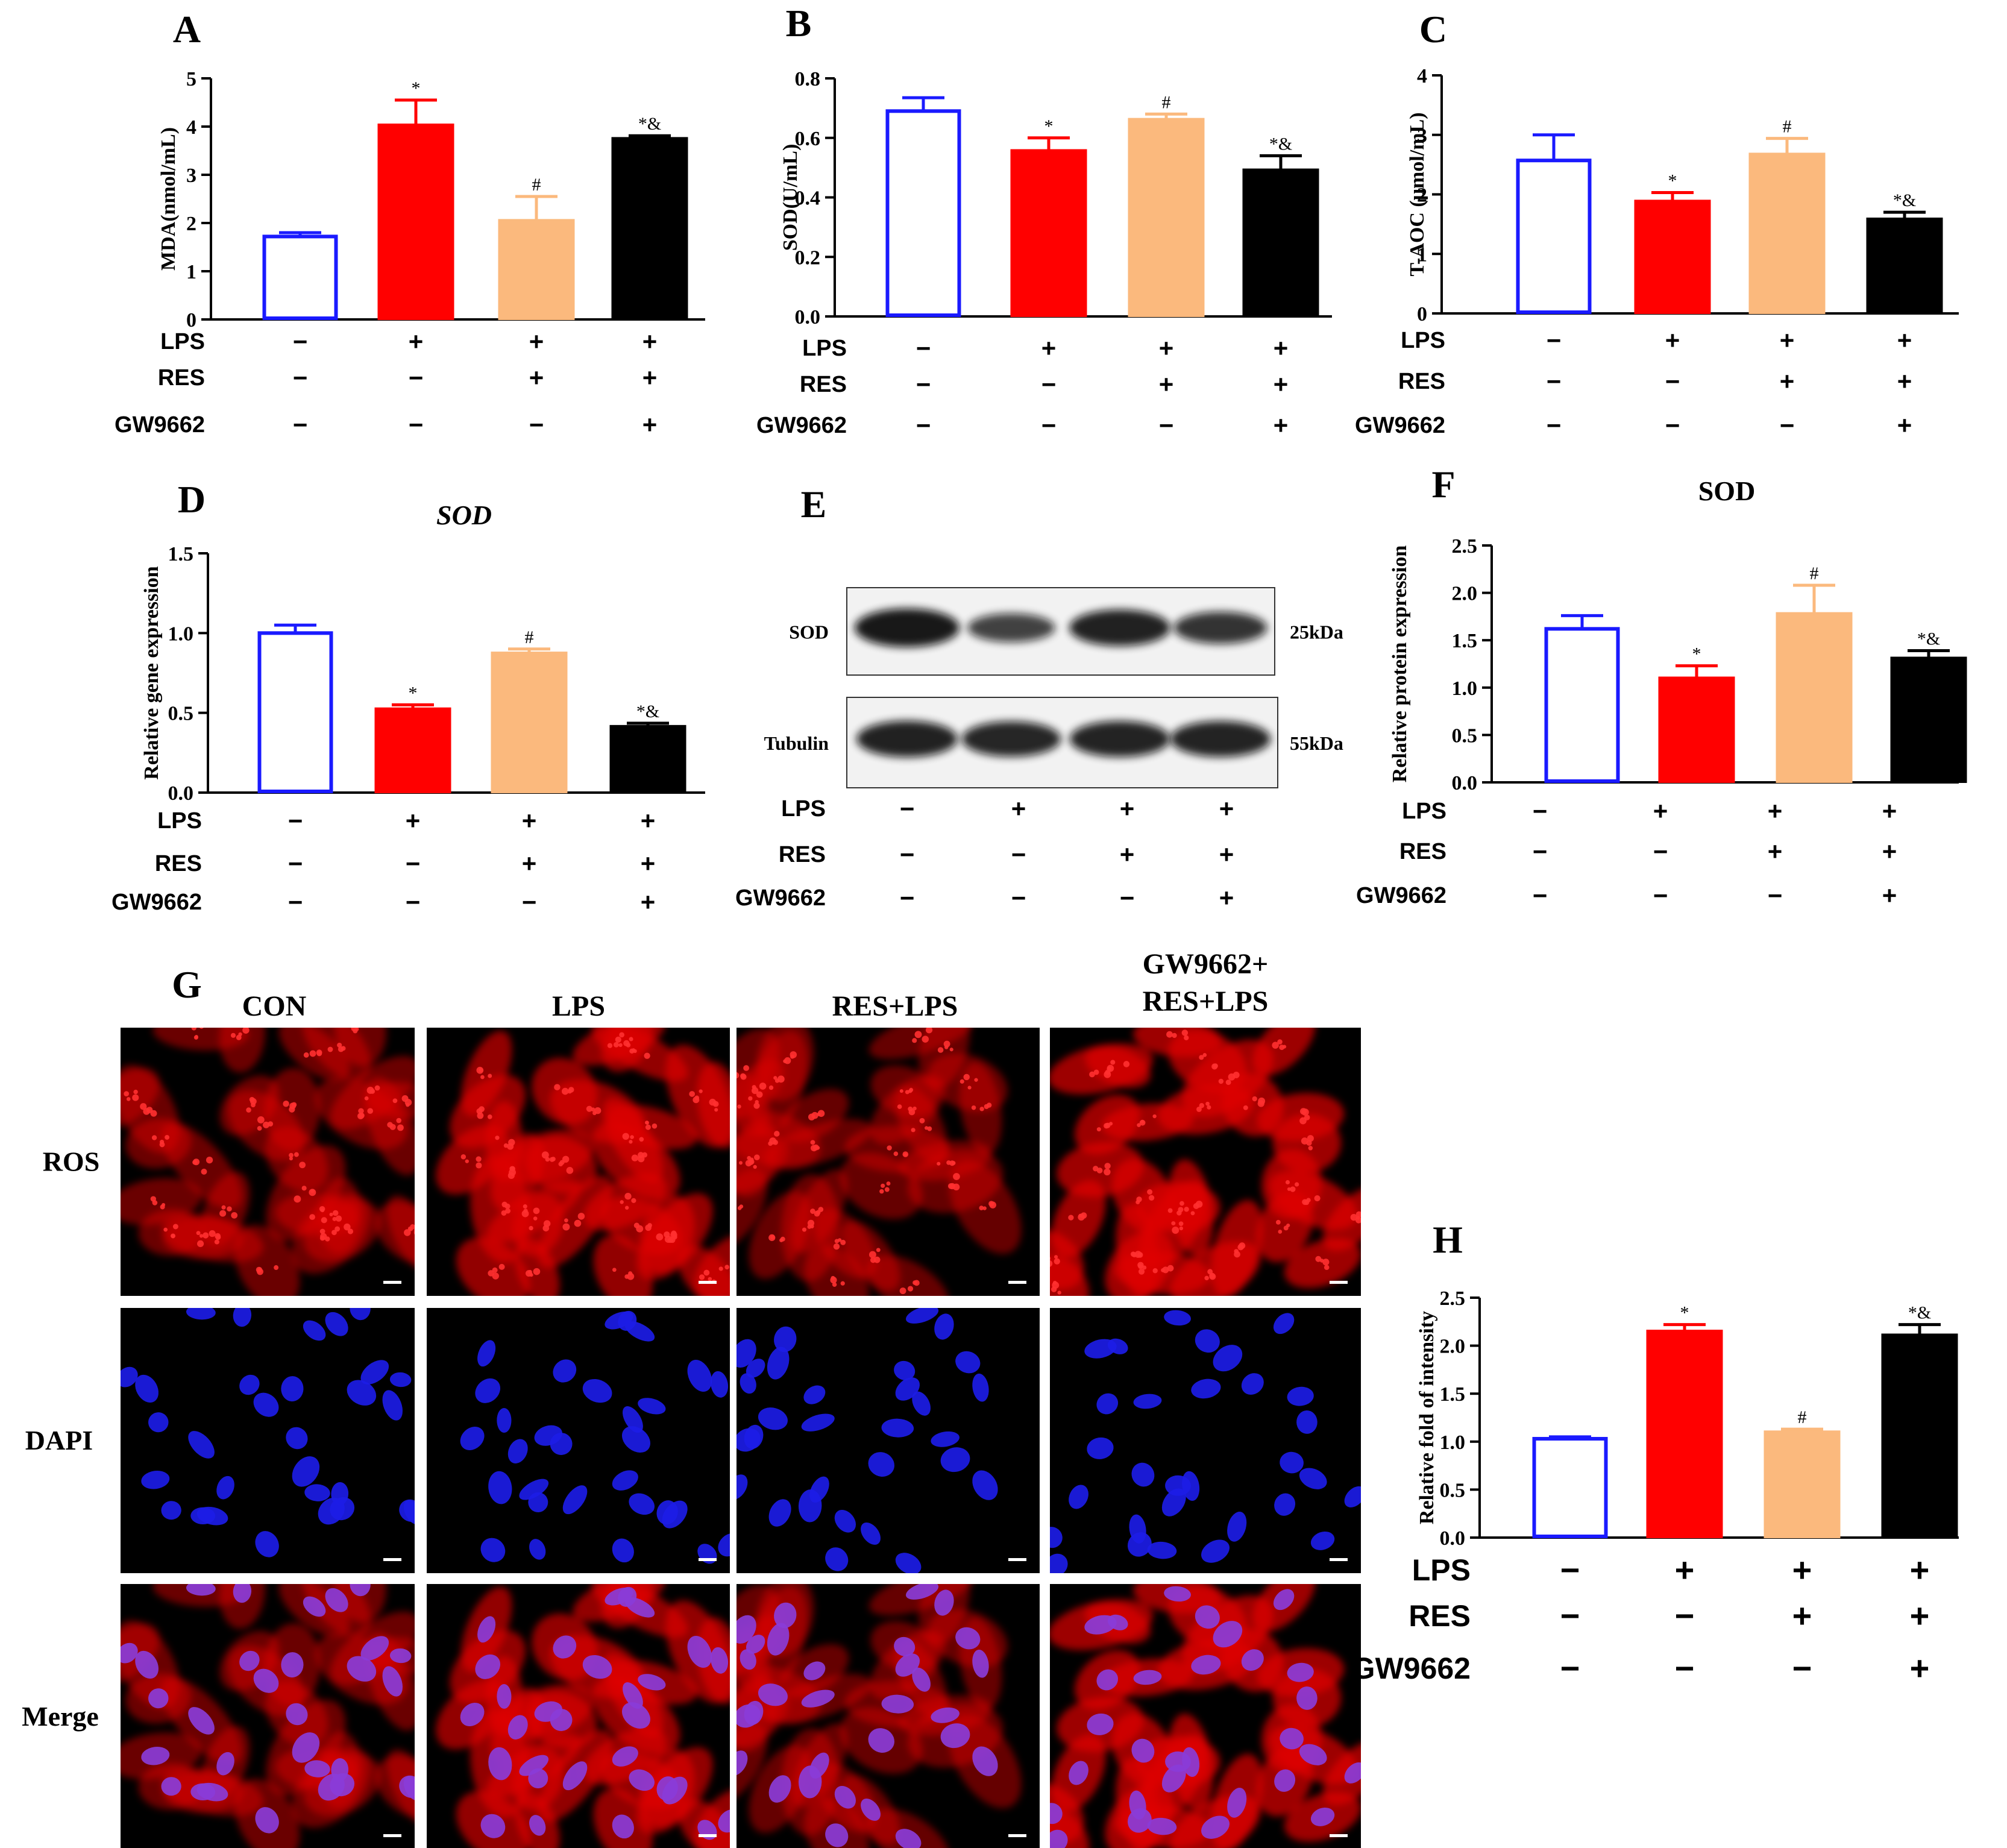  What do you see at coordinates (1316, 743) in the screenshot?
I see `molecular-weight-label: 55kDa` at bounding box center [1316, 743].